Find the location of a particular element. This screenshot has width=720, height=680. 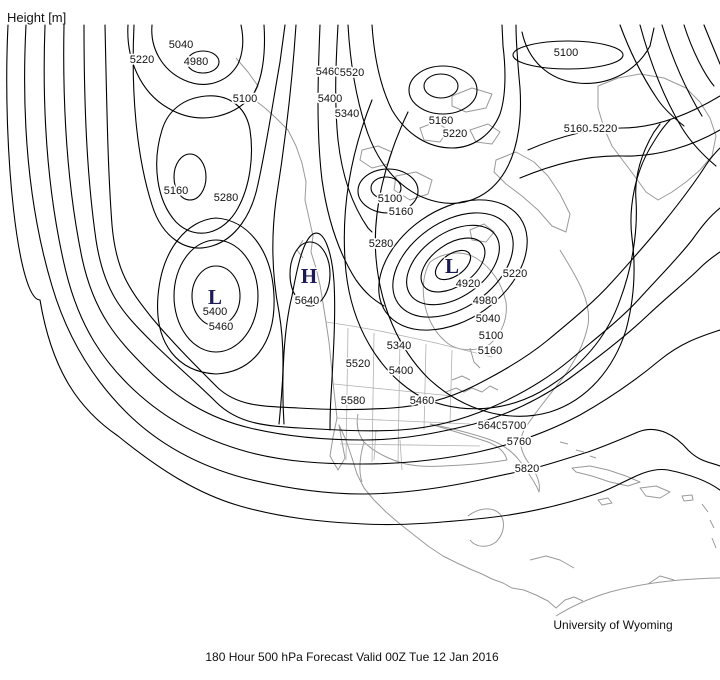

state-lines-vertical is located at coordinates (399, 396).